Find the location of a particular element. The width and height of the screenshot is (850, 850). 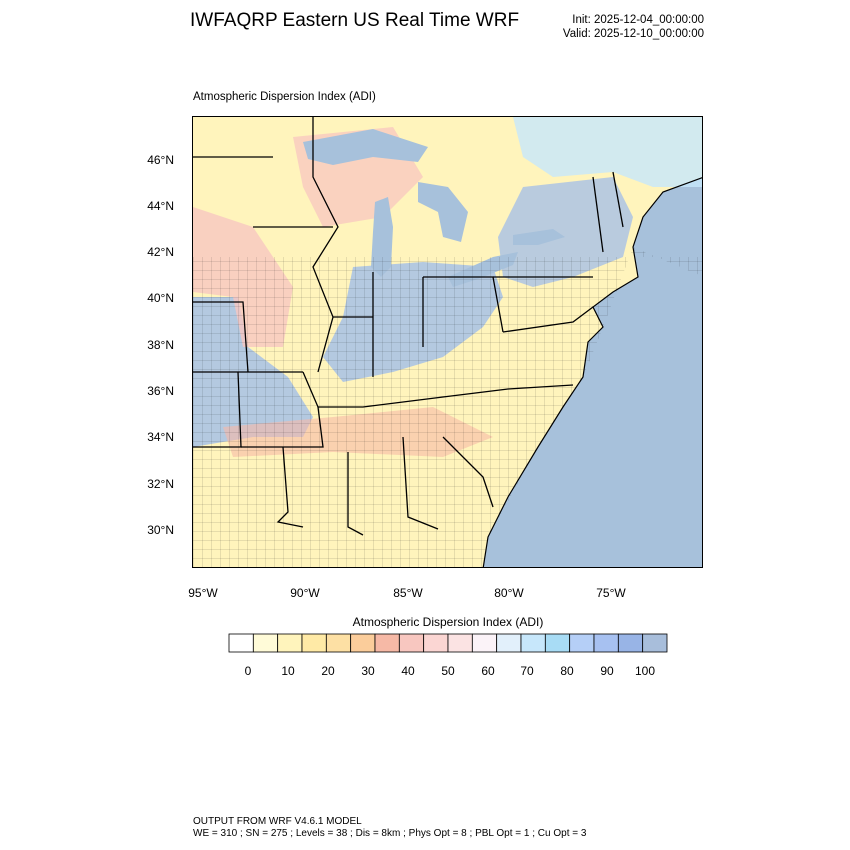

lake-superior is located at coordinates (365, 147).